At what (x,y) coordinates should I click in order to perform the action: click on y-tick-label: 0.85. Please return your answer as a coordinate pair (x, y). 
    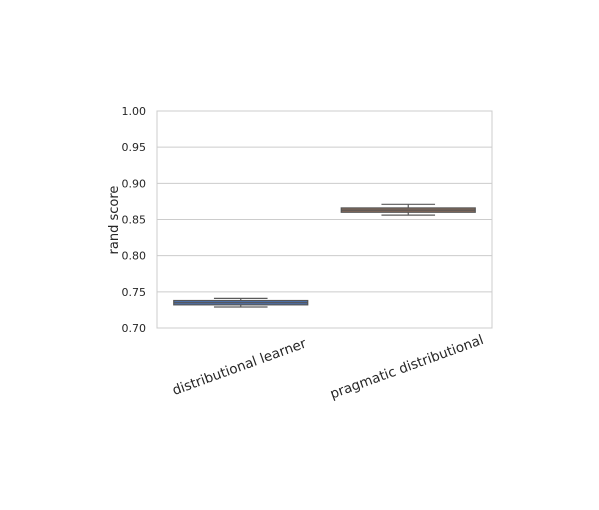
    Looking at the image, I should click on (134, 220).